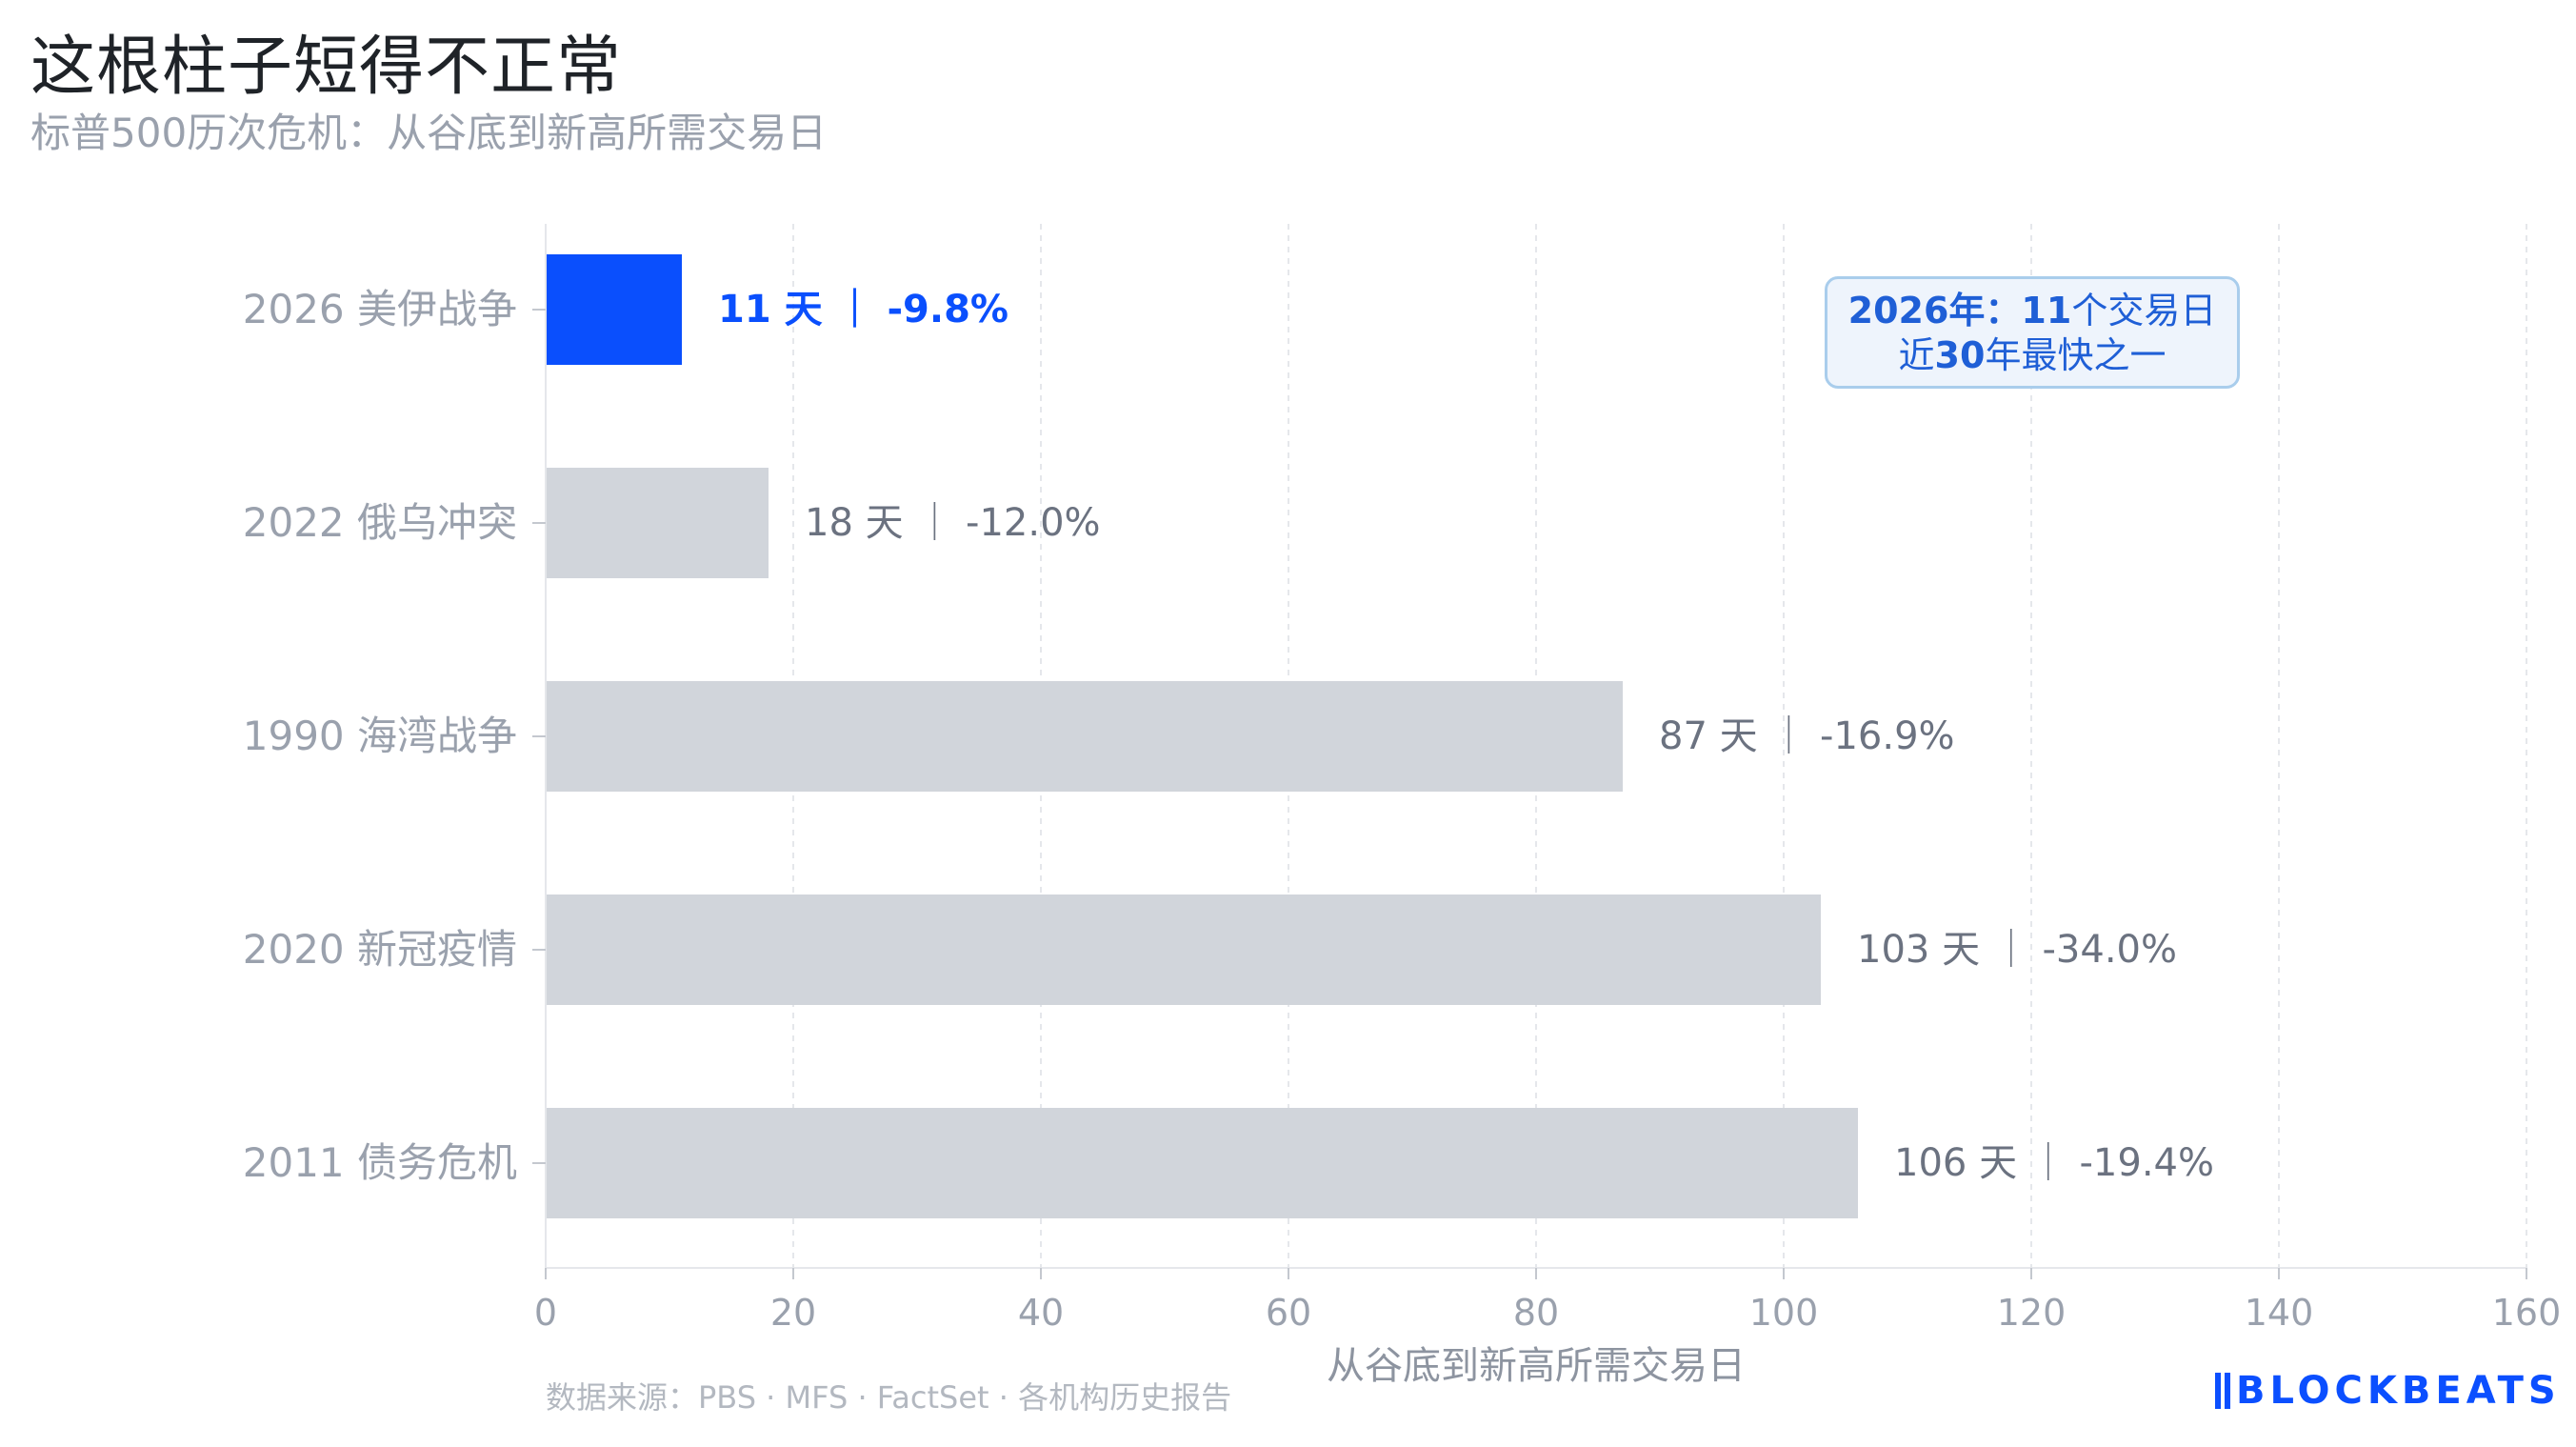  What do you see at coordinates (380, 309) in the screenshot?
I see `category-label: 2026 美伊战争` at bounding box center [380, 309].